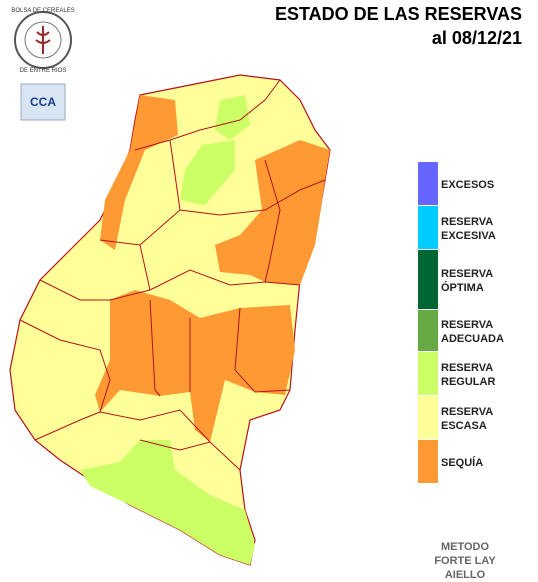 The width and height of the screenshot is (538, 582). What do you see at coordinates (477, 38) in the screenshot?
I see `date: al 08/12/21` at bounding box center [477, 38].